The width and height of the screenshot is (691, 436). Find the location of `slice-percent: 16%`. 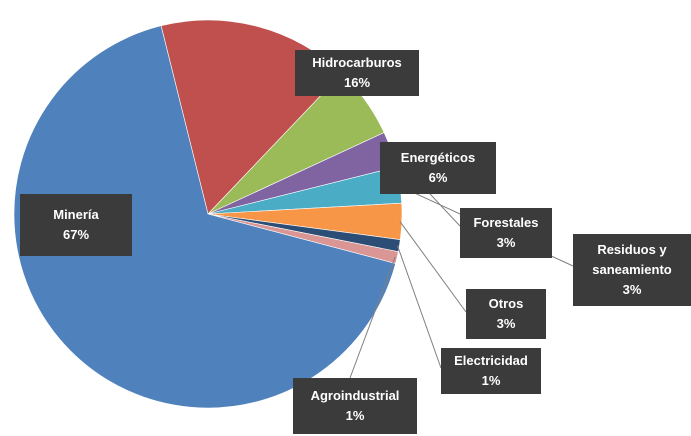

slice-percent: 16% is located at coordinates (357, 82).